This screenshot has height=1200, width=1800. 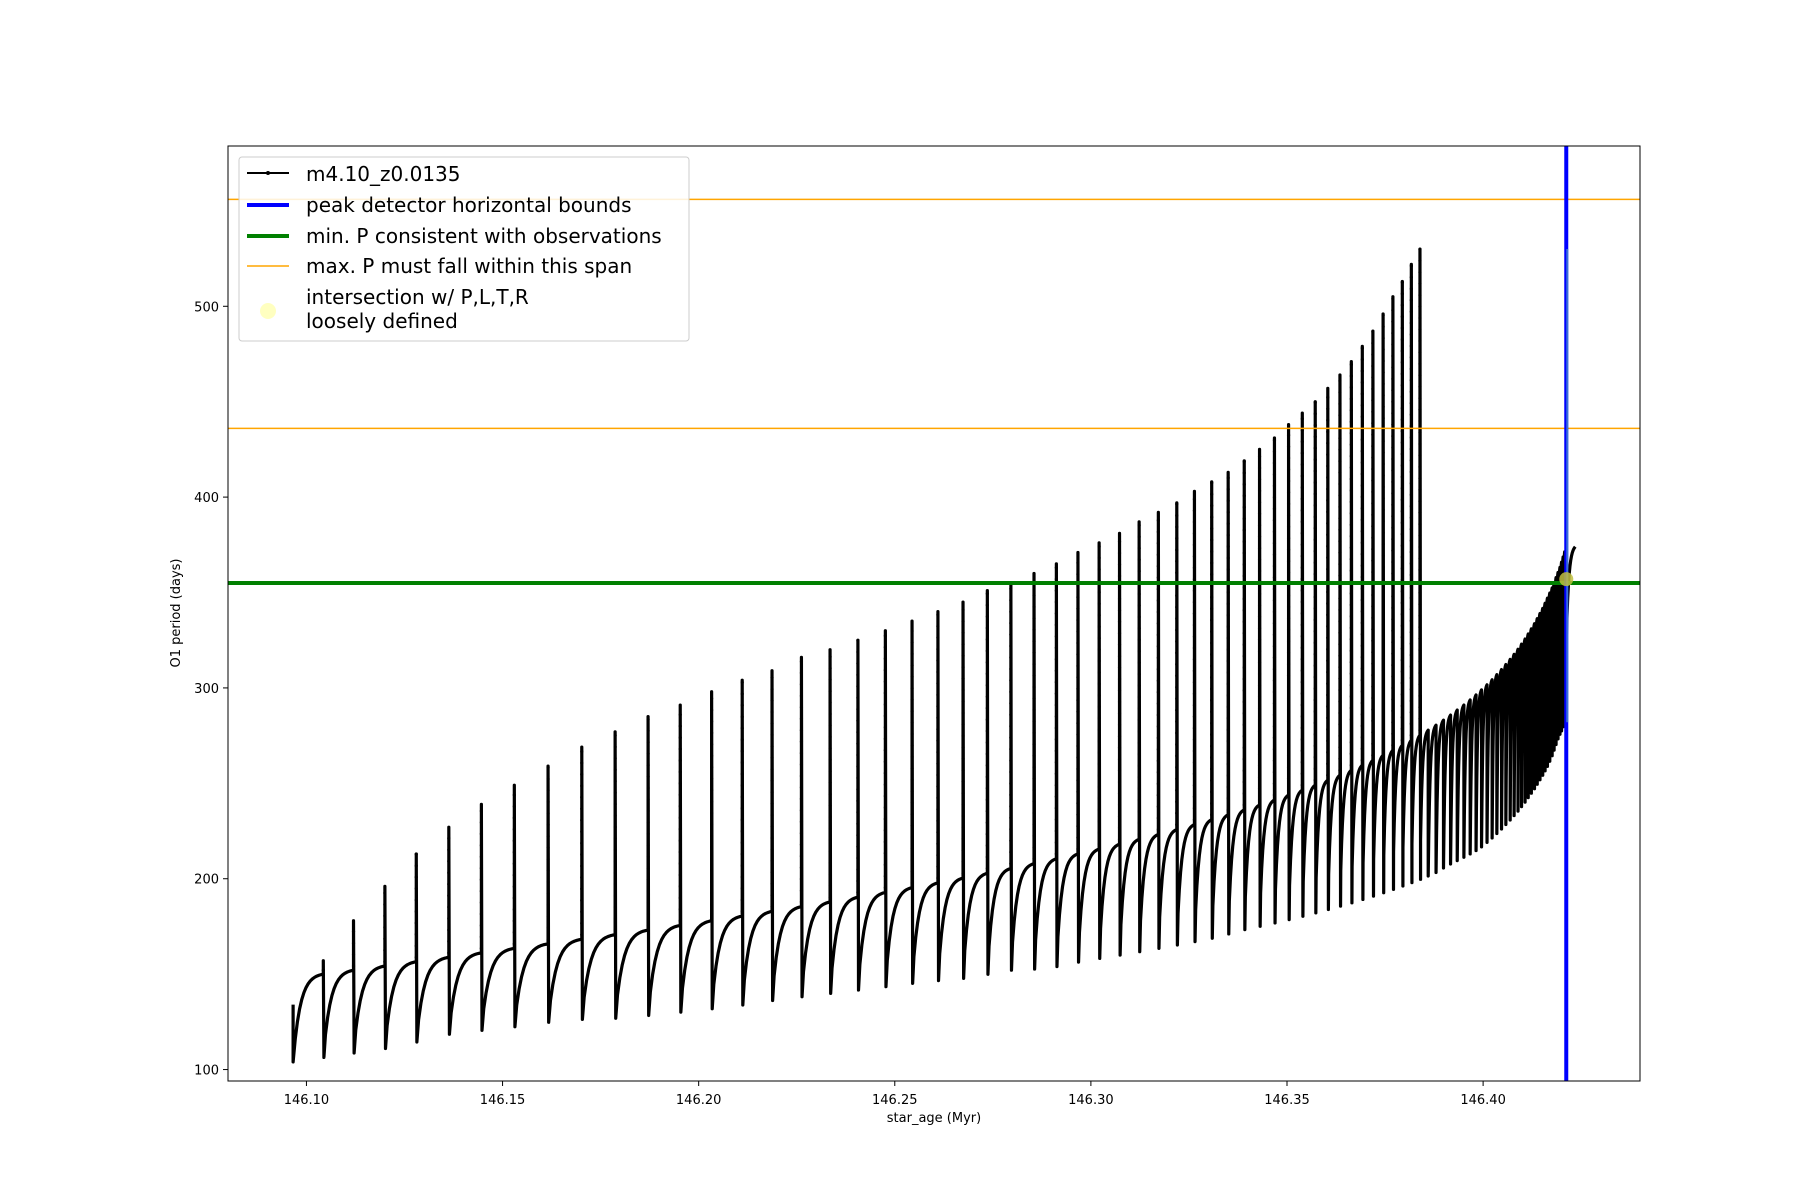 I want to click on y-tick-label: 200, so click(x=206, y=880).